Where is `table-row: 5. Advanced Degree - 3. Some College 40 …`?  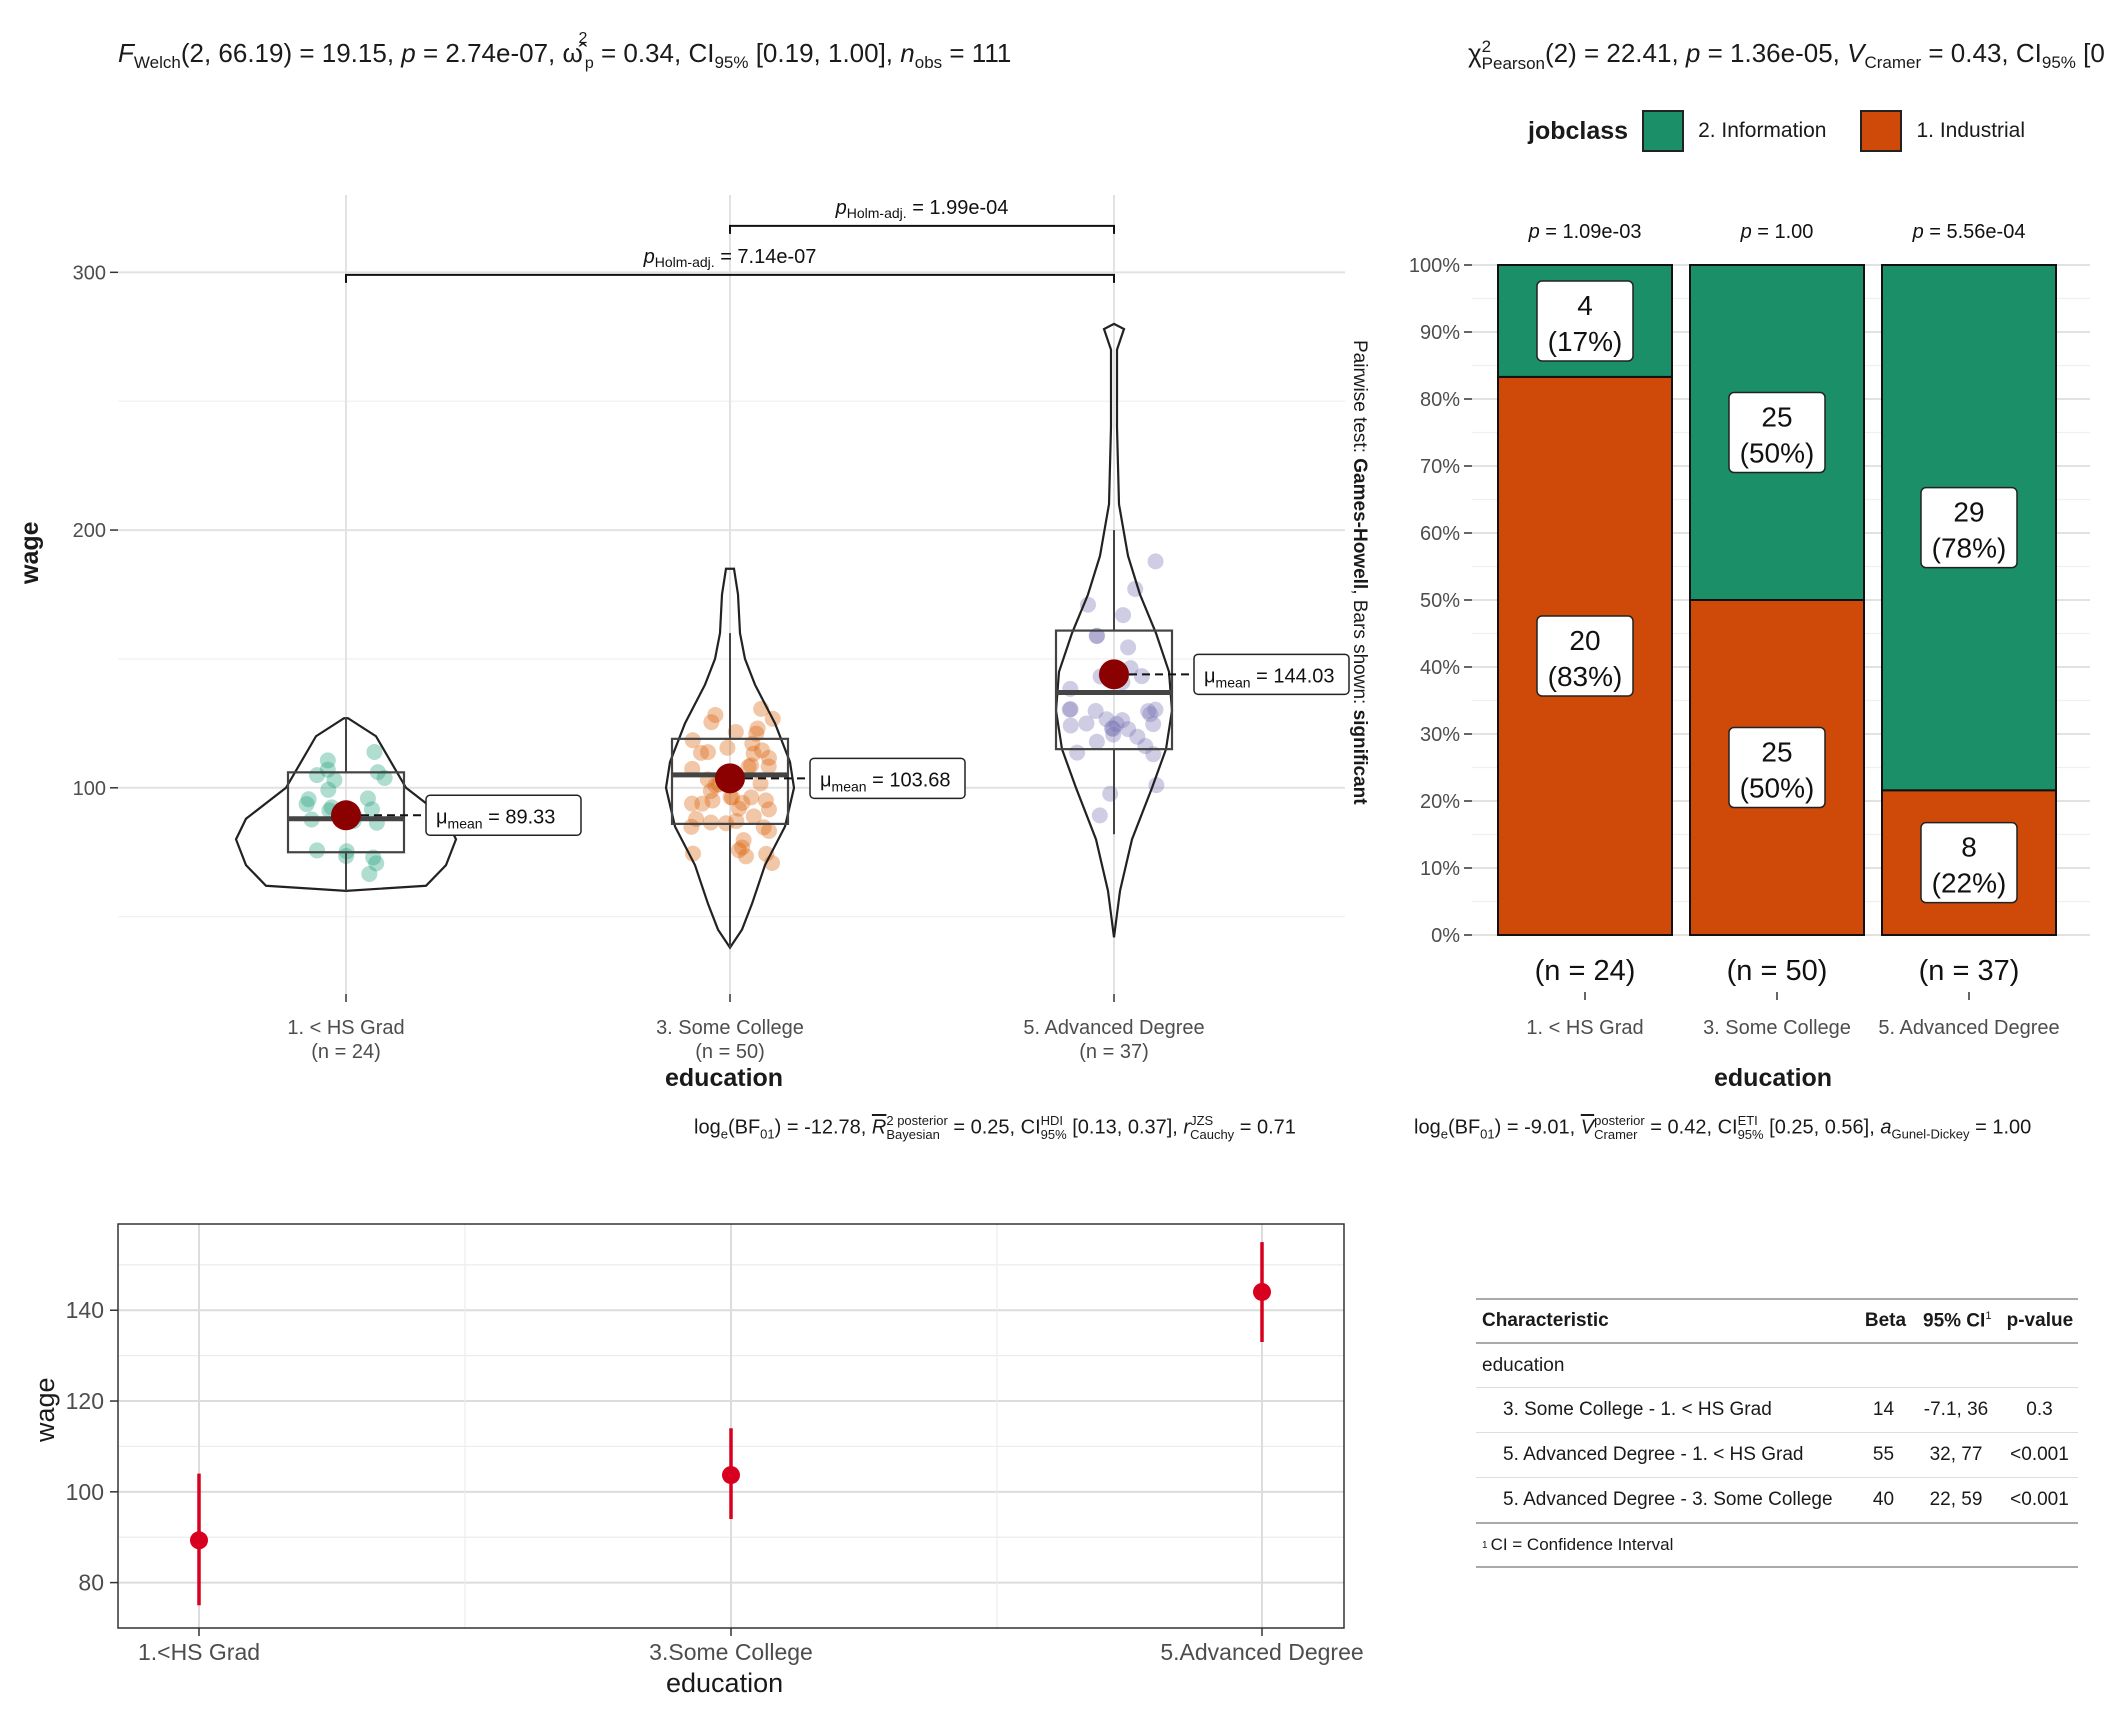
table-row: 5. Advanced Degree - 3. Some College 40 … is located at coordinates (1777, 1501).